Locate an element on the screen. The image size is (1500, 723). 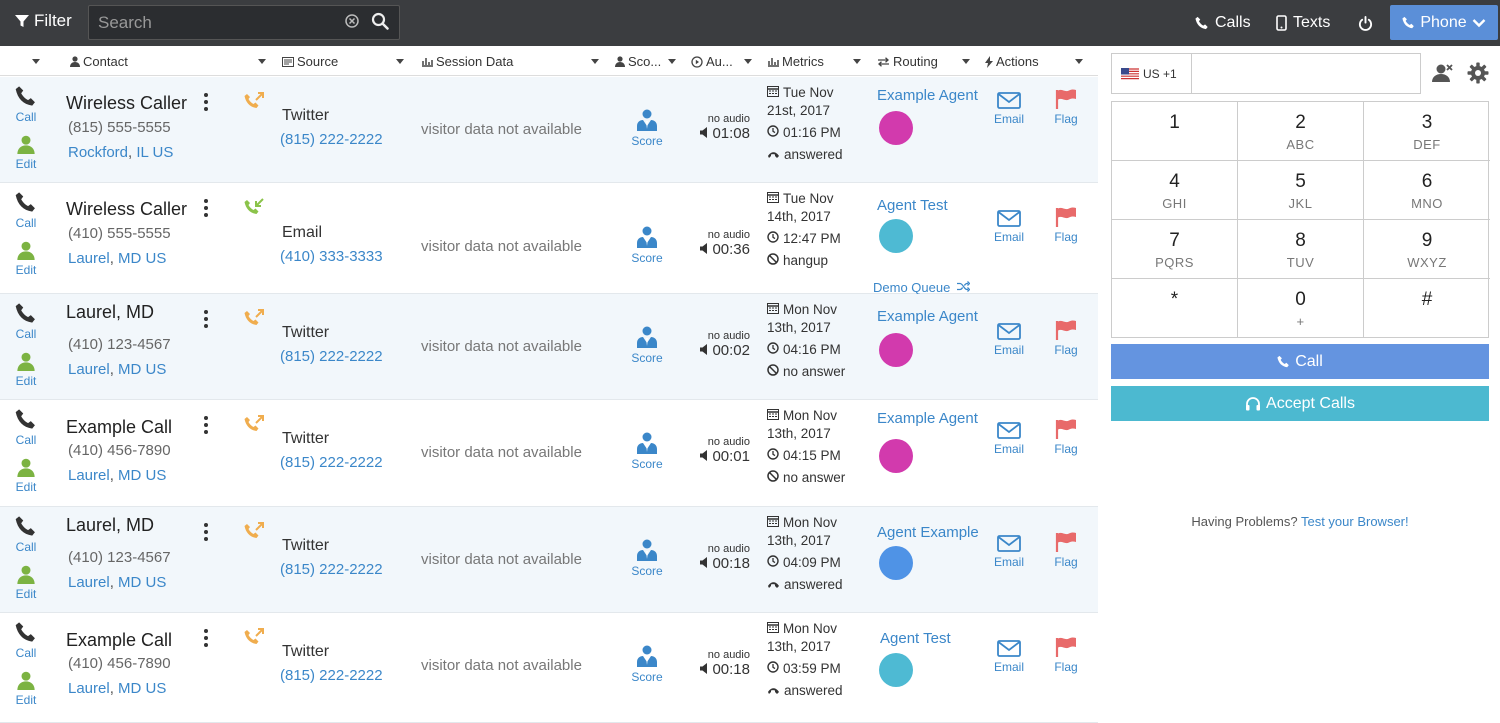
column-session-data: Session Data is located at coordinates (467, 61).